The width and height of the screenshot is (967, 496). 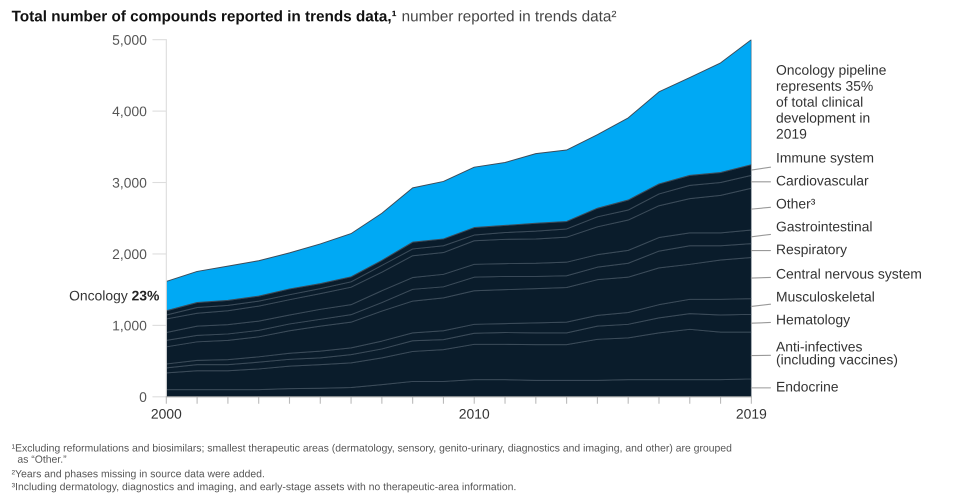 What do you see at coordinates (143, 397) in the screenshot?
I see `y-tick-label: 0` at bounding box center [143, 397].